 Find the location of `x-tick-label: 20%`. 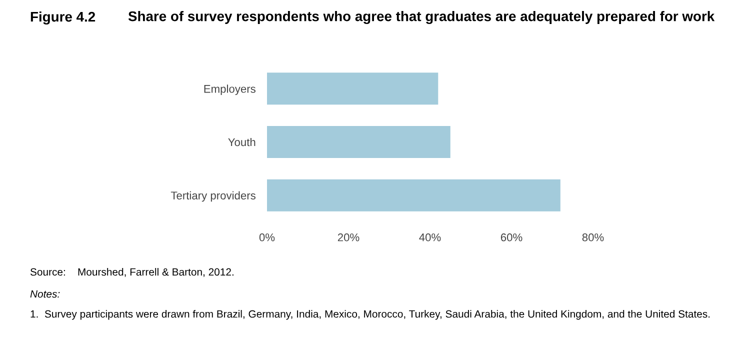

x-tick-label: 20% is located at coordinates (349, 237).